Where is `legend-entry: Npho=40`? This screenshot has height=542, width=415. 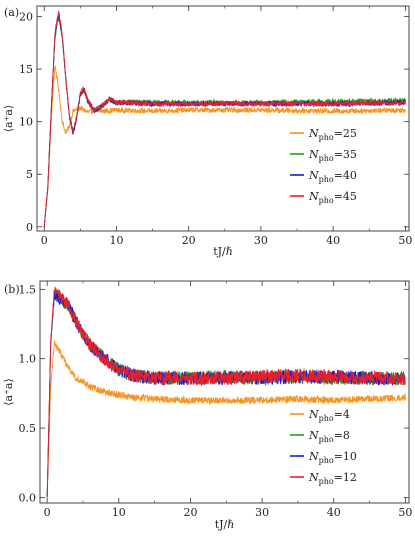 legend-entry: Npho=40 is located at coordinates (332, 176).